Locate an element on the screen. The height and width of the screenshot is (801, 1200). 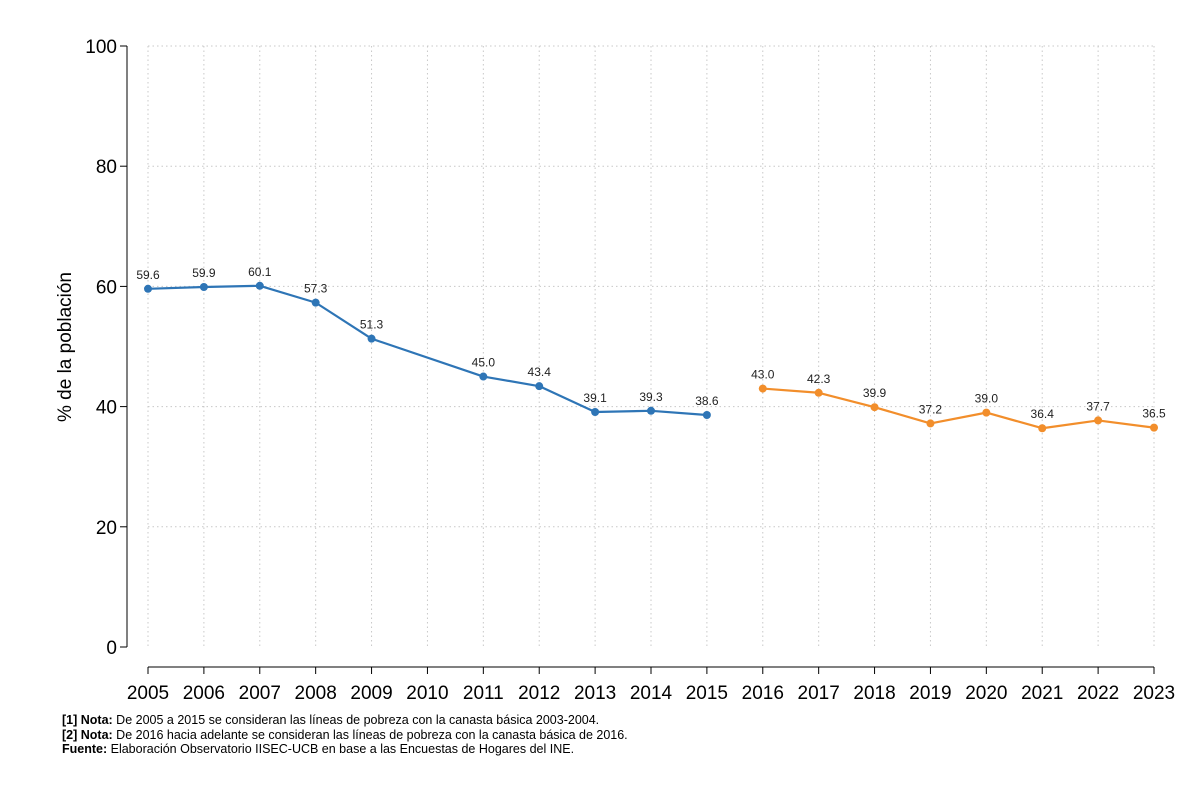
data-label: 39.1 is located at coordinates (595, 398).